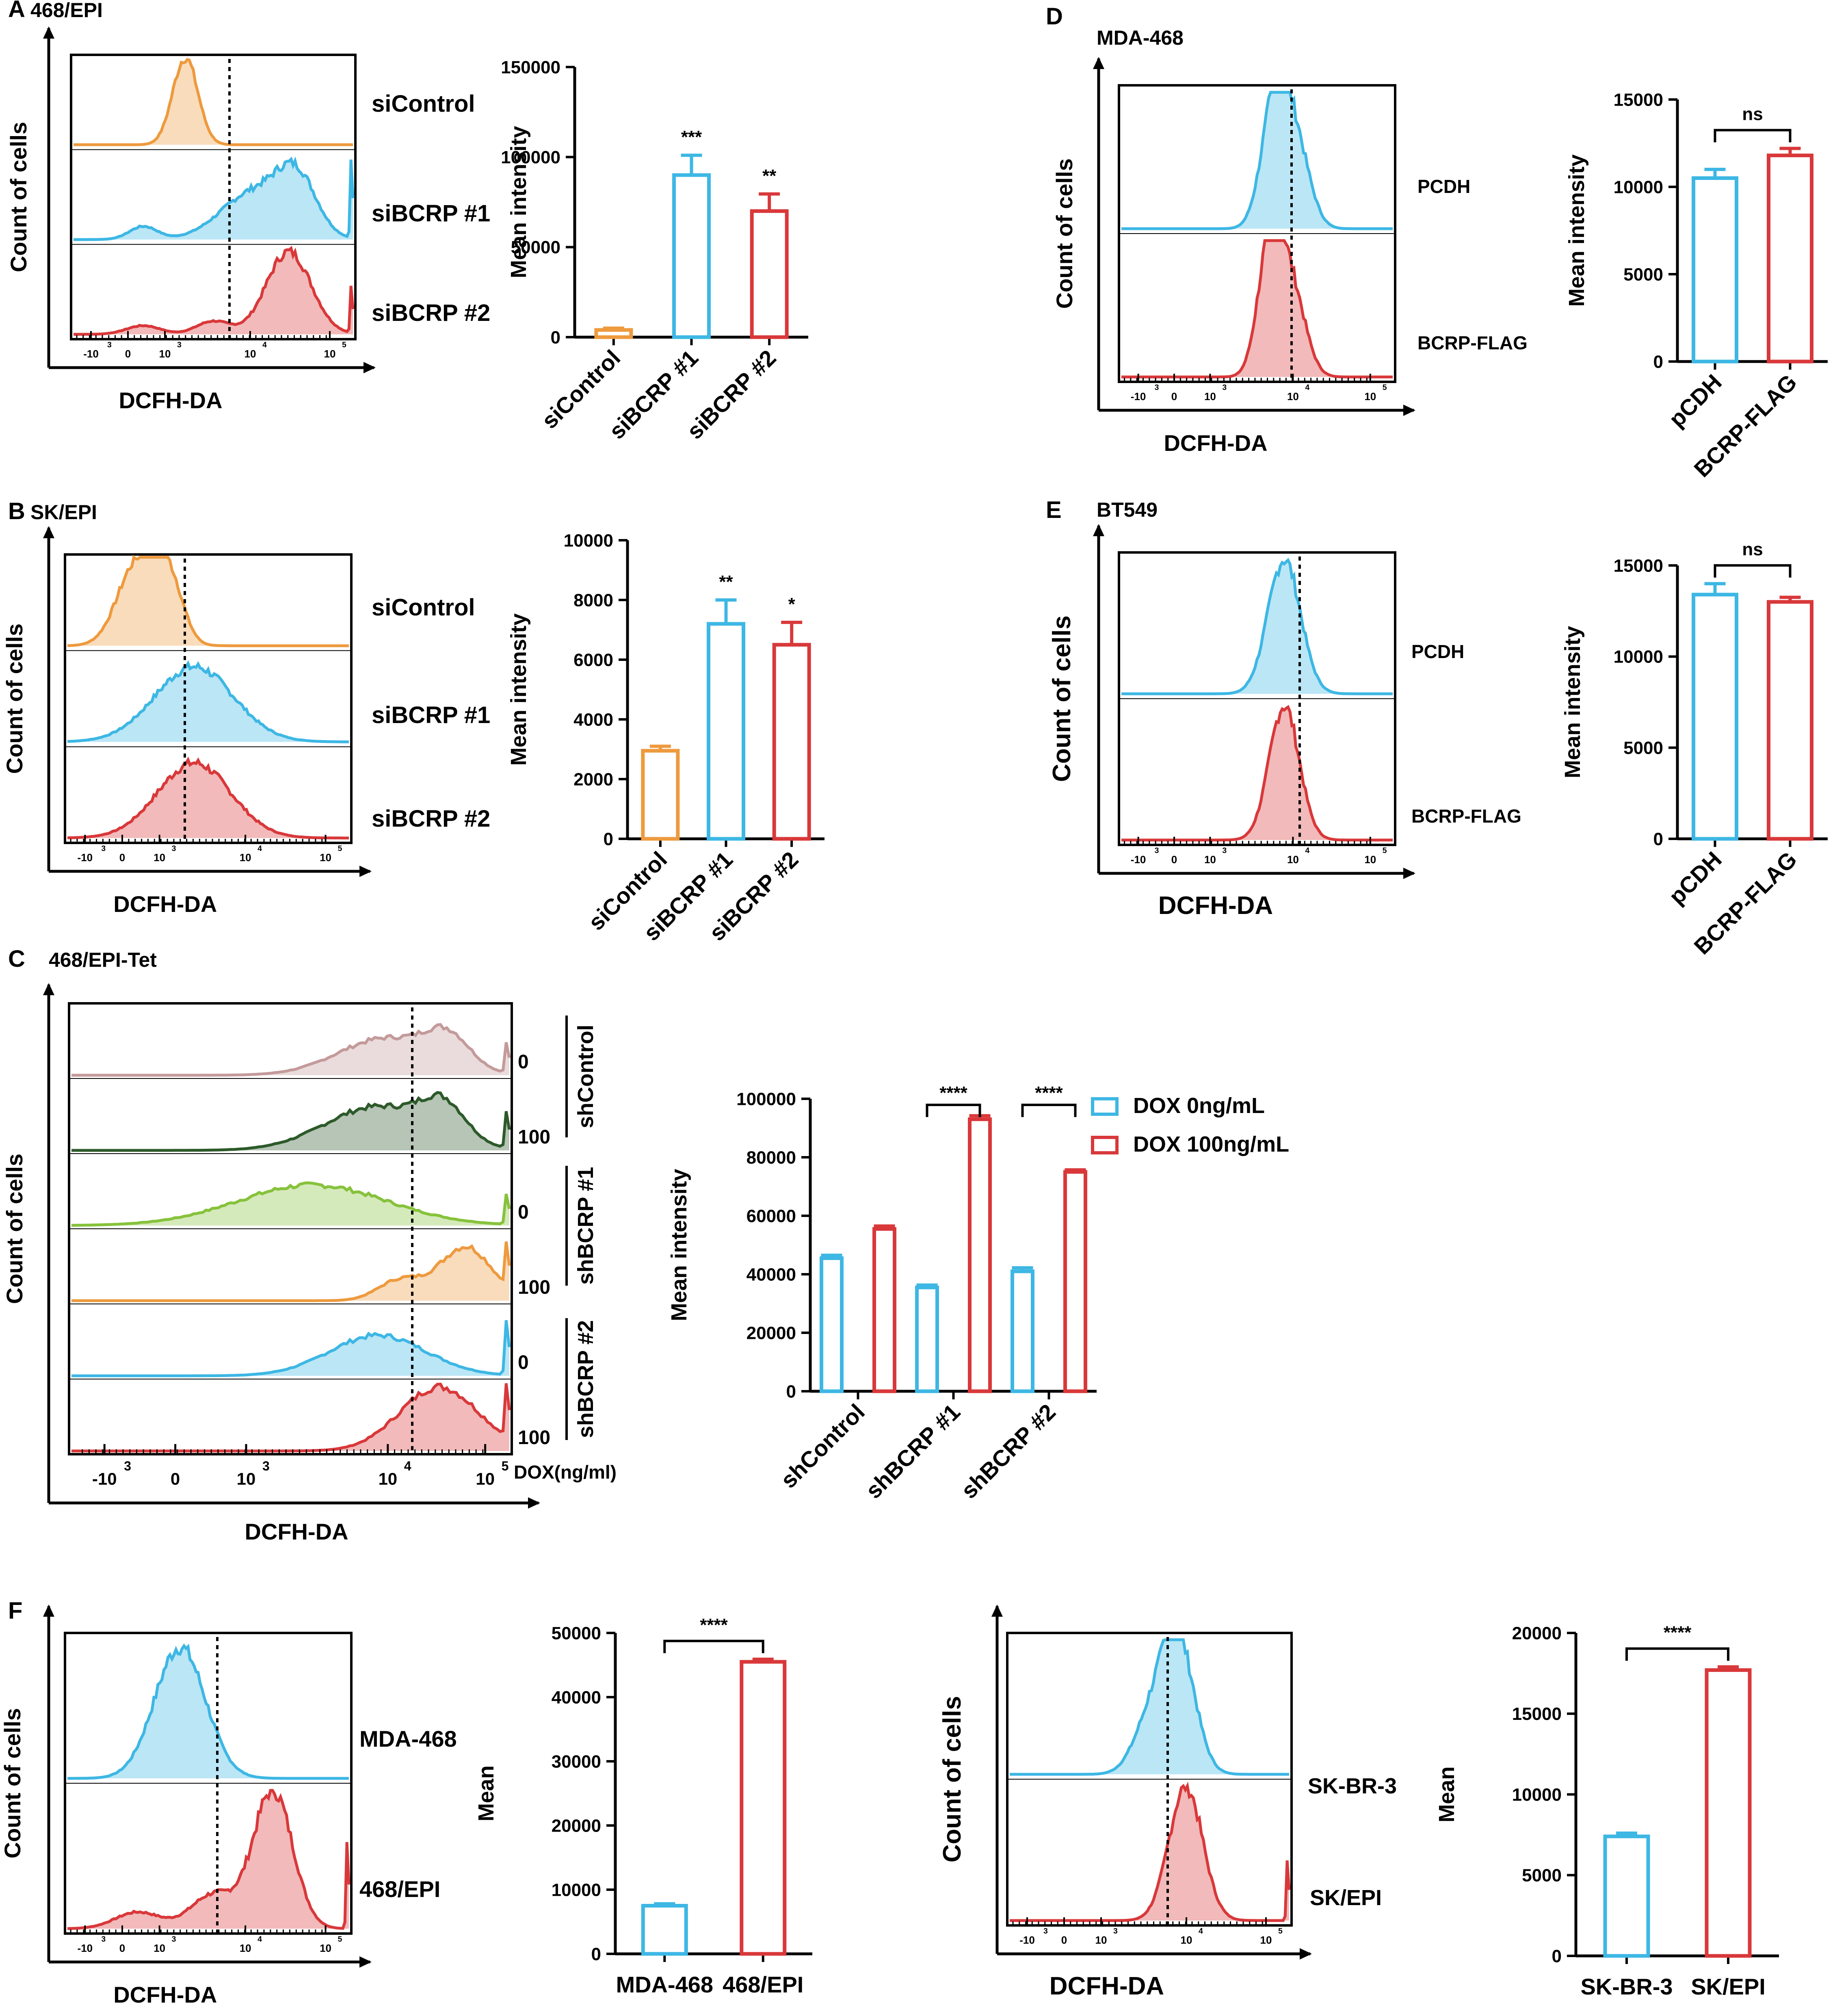 The height and width of the screenshot is (2016, 1848). What do you see at coordinates (769, 176) in the screenshot?
I see `significance-label: **` at bounding box center [769, 176].